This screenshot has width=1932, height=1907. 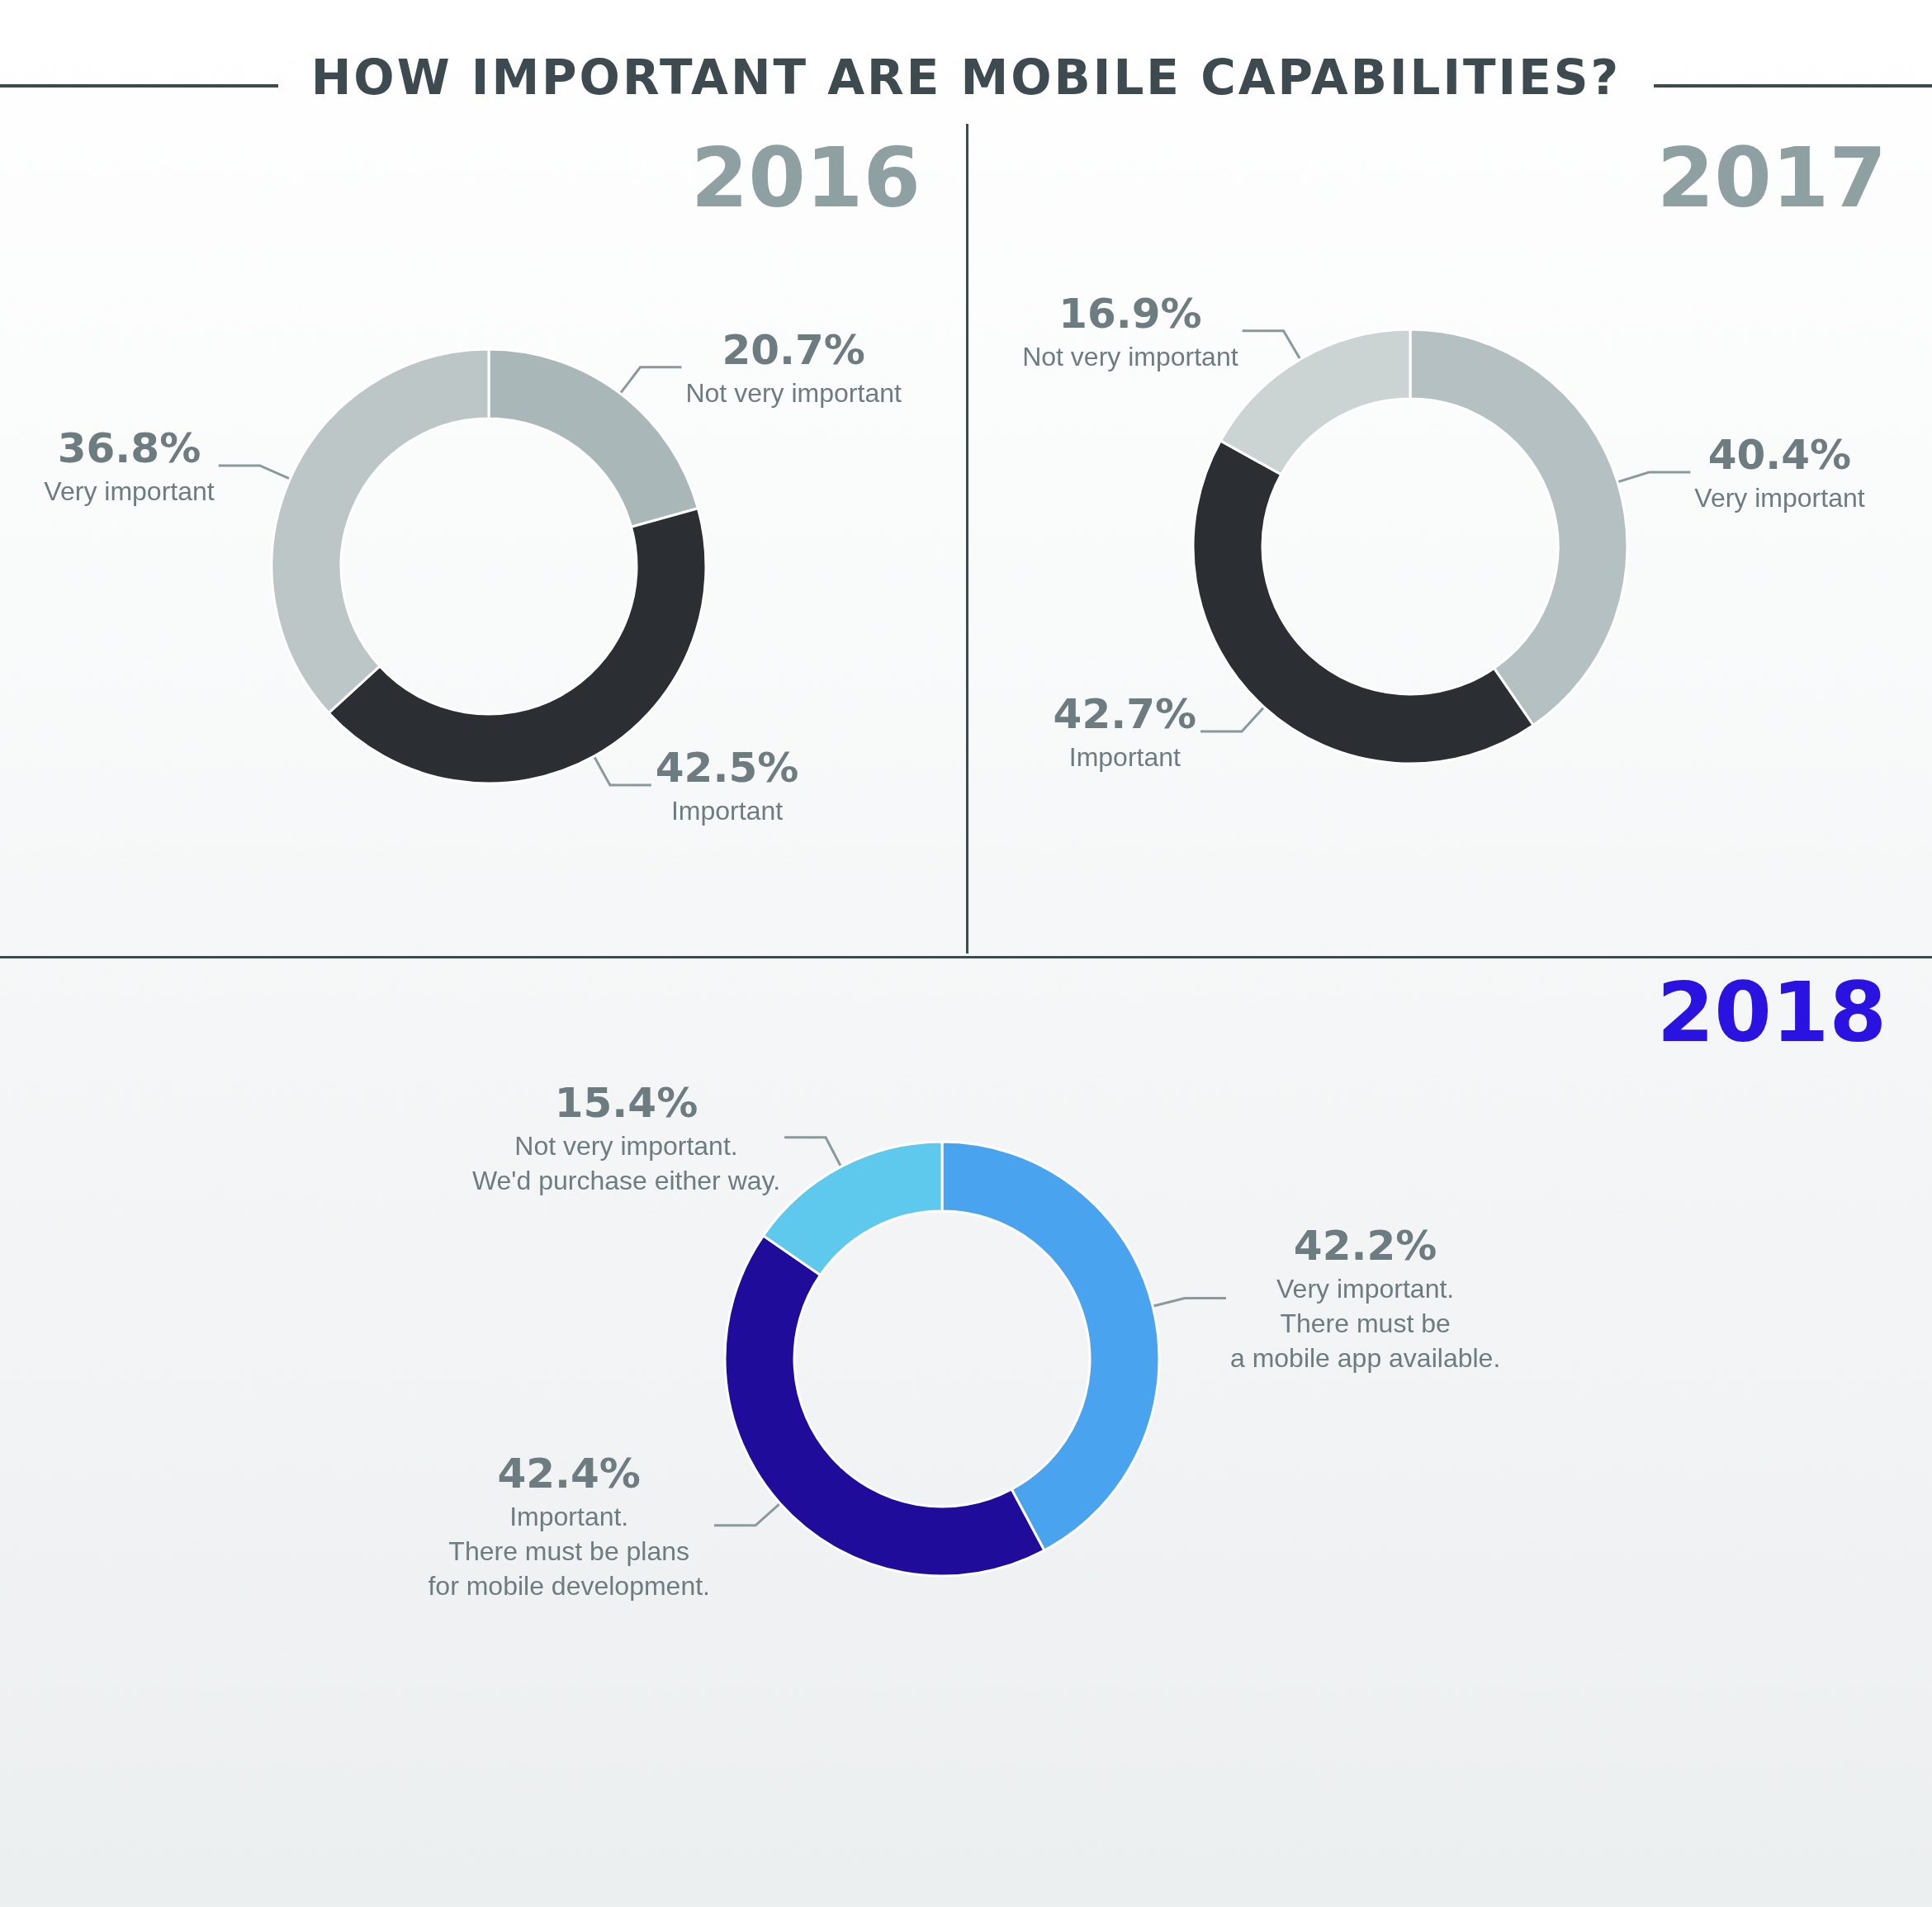 What do you see at coordinates (793, 350) in the screenshot?
I see `data-label: 20.7%` at bounding box center [793, 350].